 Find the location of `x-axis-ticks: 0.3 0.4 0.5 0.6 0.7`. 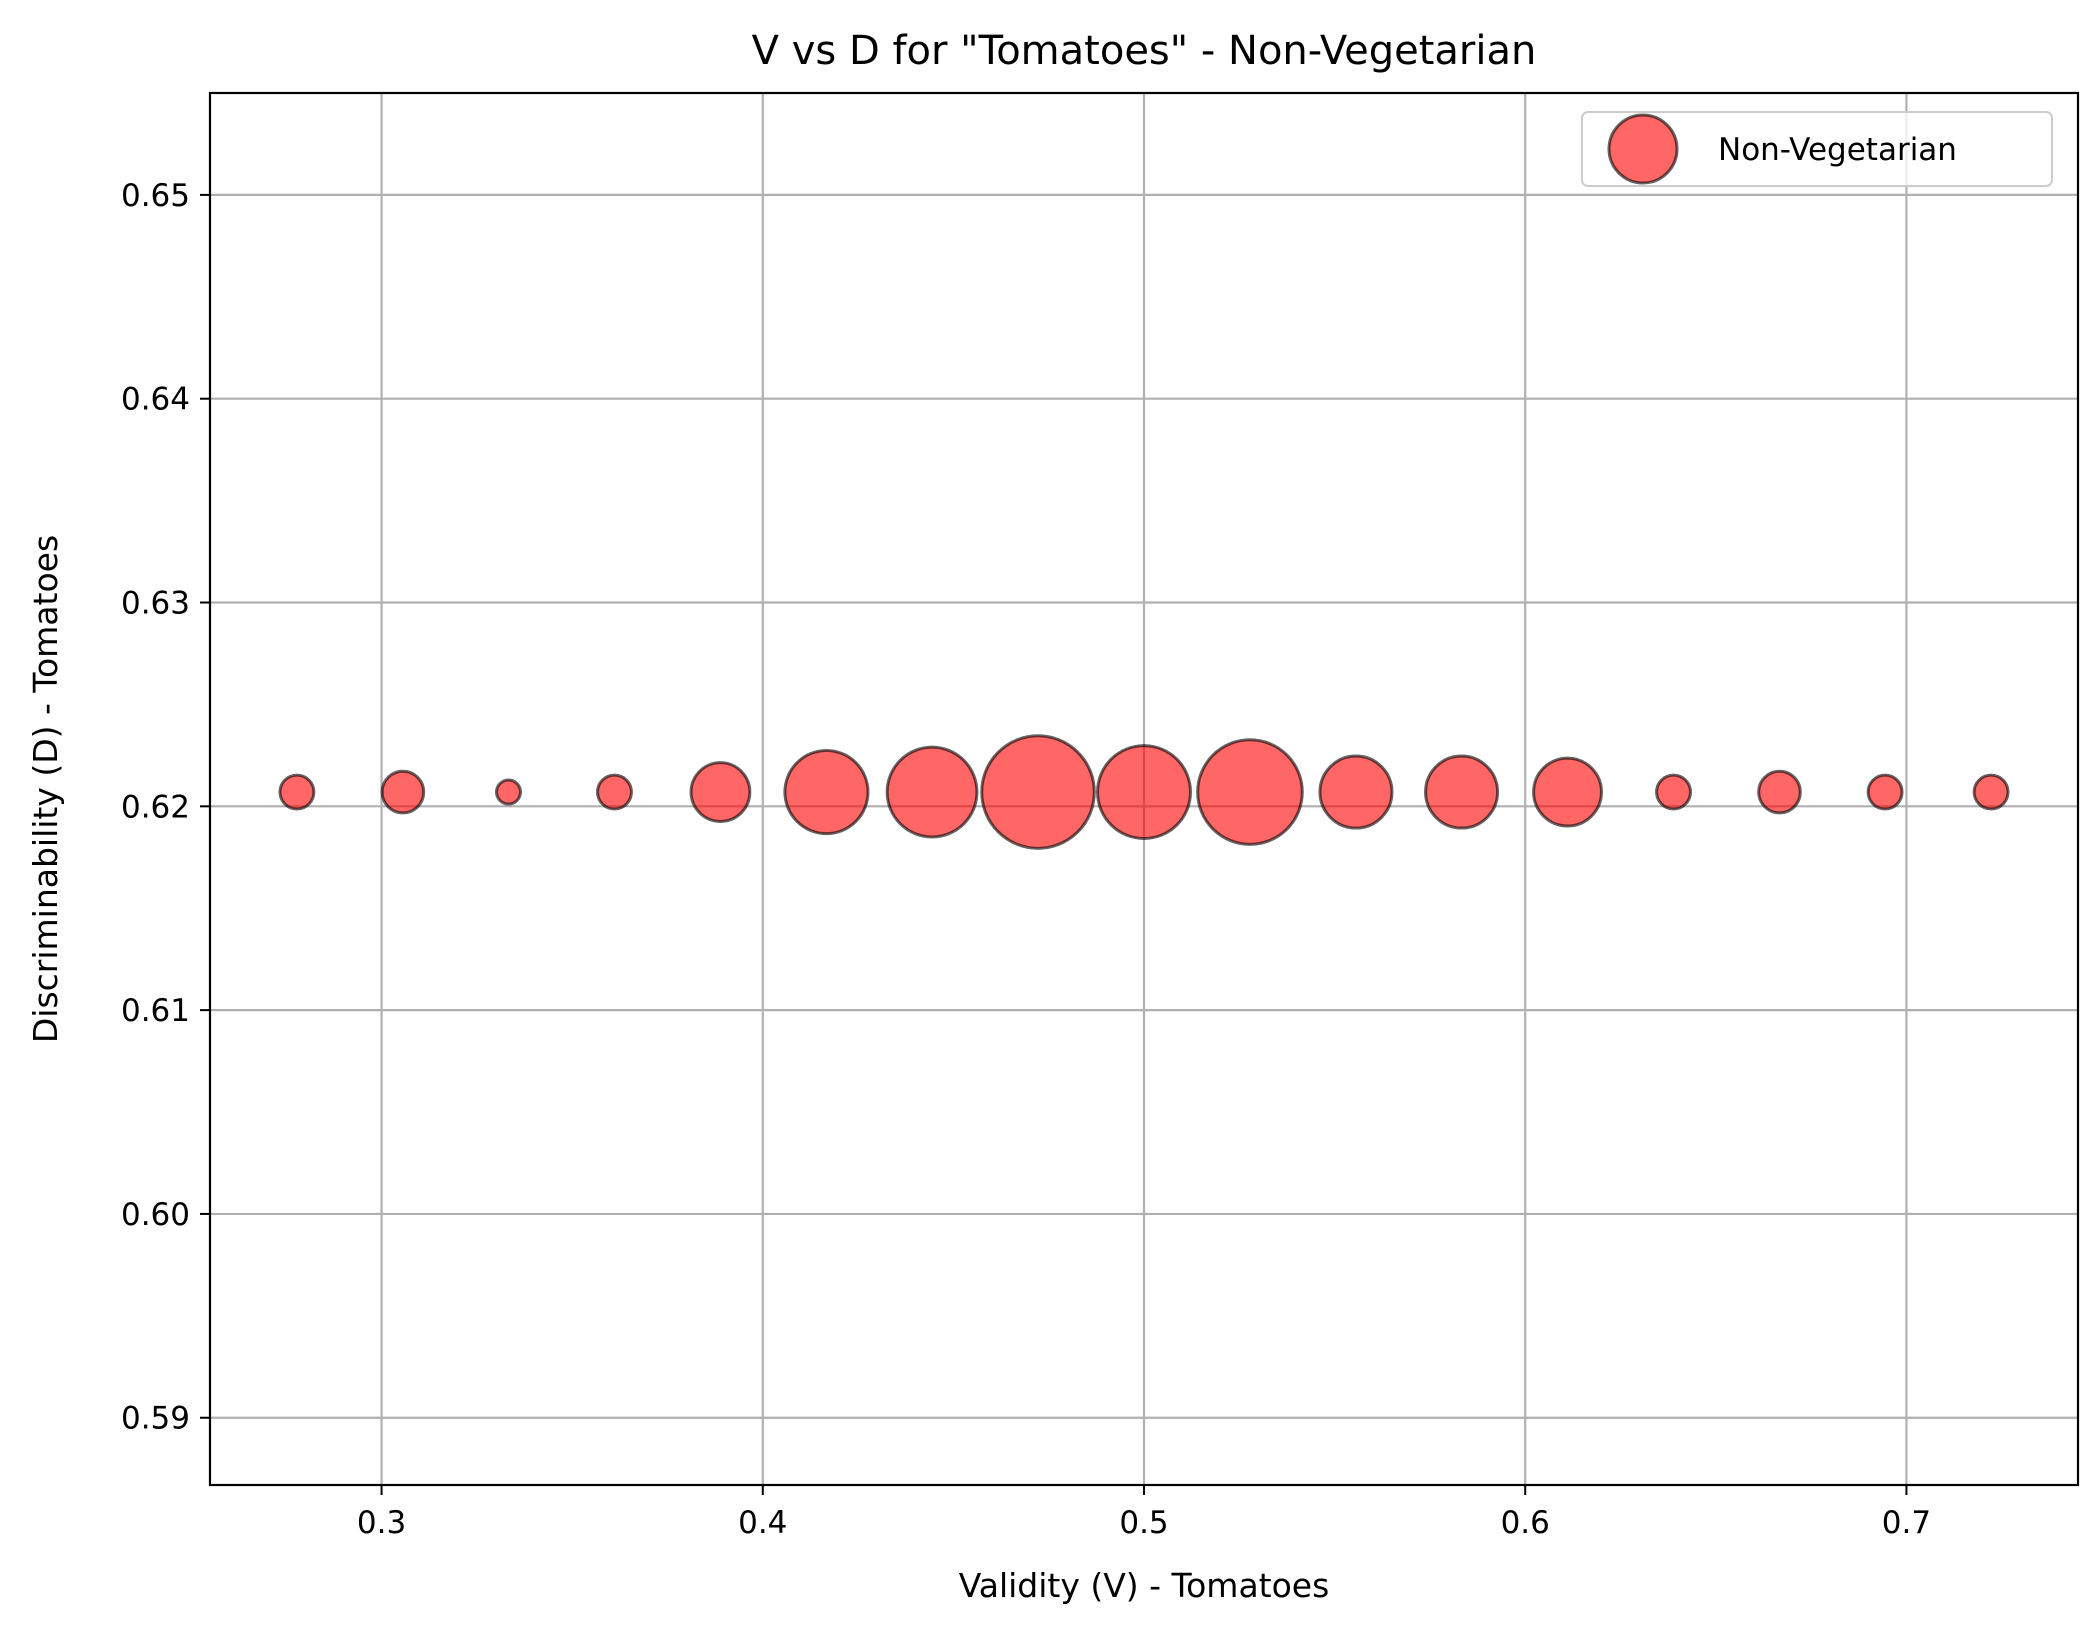

x-axis-ticks: 0.3 0.4 0.5 0.6 0.7 is located at coordinates (1144, 1513).